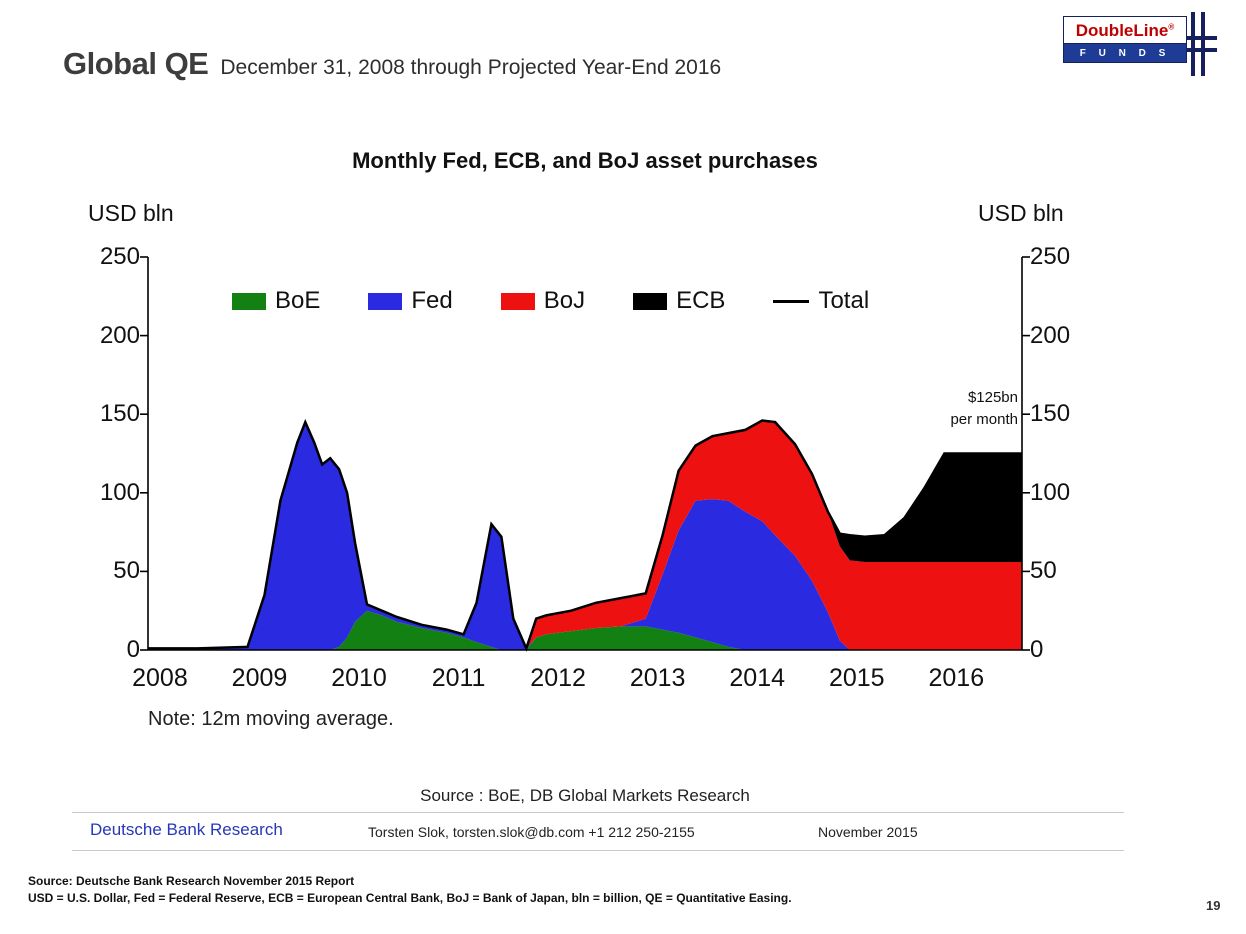  I want to click on x-tick-label: 2016, so click(956, 678).